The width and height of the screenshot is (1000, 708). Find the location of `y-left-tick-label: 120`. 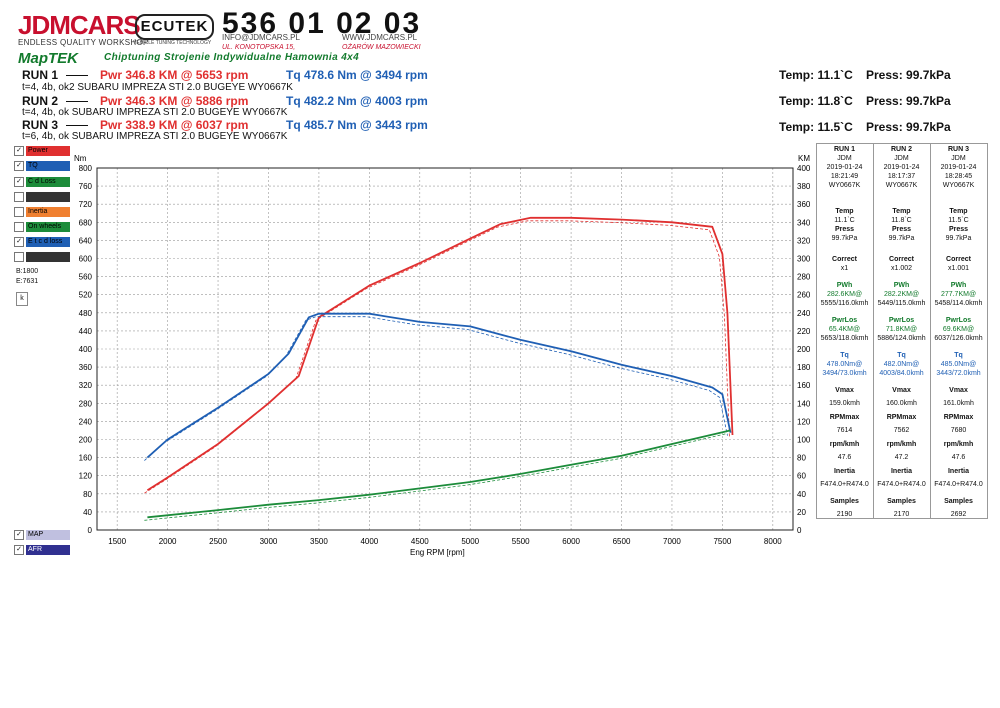

y-left-tick-label: 120 is located at coordinates (86, 476).